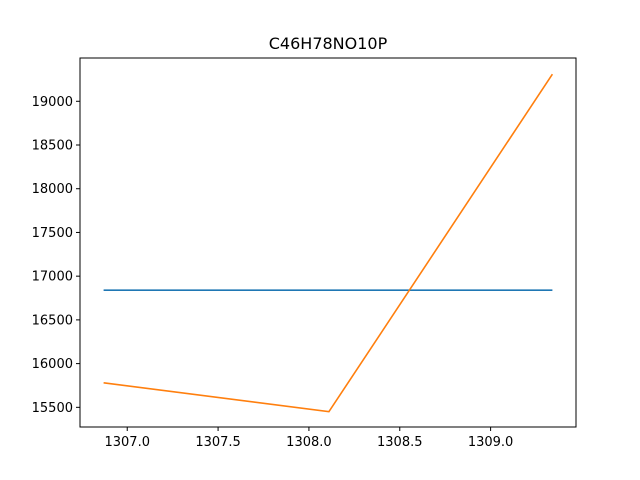 This screenshot has height=480, width=640. Describe the element at coordinates (52, 408) in the screenshot. I see `y-tick-label: 15500` at that location.